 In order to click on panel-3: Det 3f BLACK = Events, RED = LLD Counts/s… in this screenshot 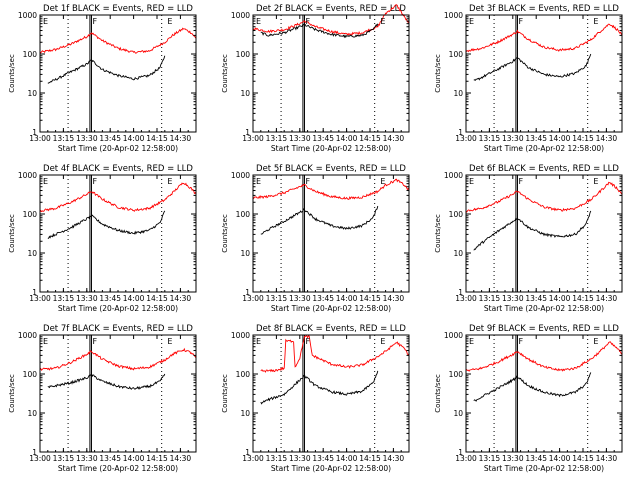, I will do `click(528, 78)`.